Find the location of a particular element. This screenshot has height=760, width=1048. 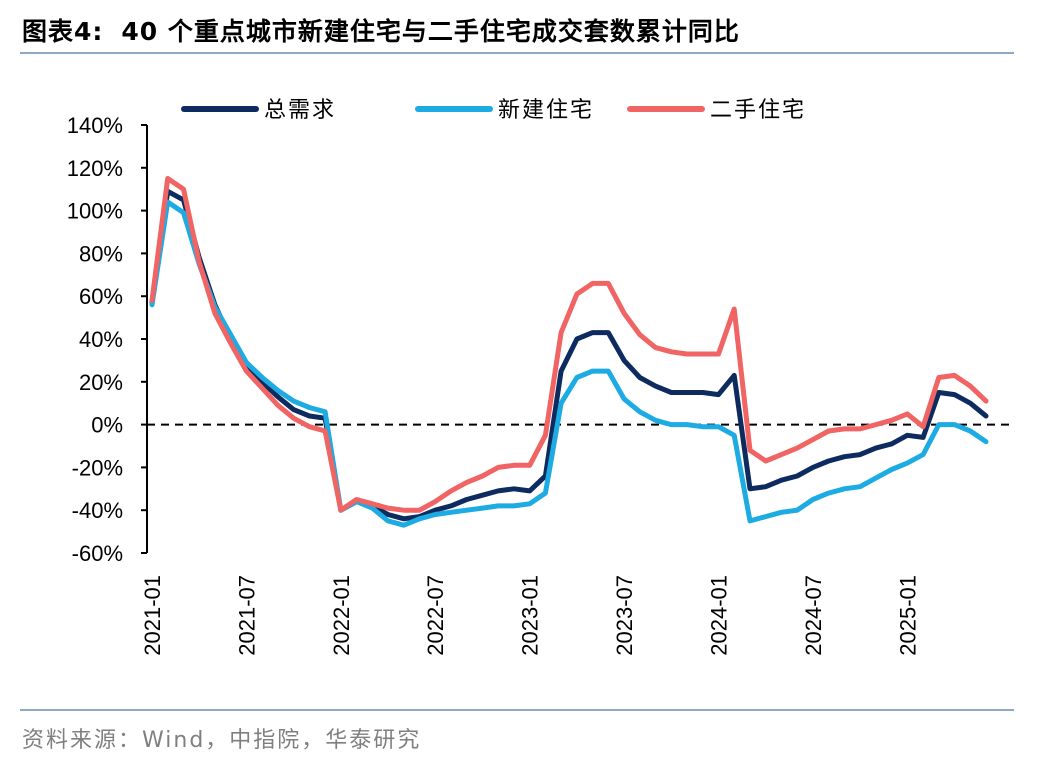

figure-title: 图表4: 40 个重点城市新建住宅与二手住宅成交套数累计同比 is located at coordinates (381, 30).